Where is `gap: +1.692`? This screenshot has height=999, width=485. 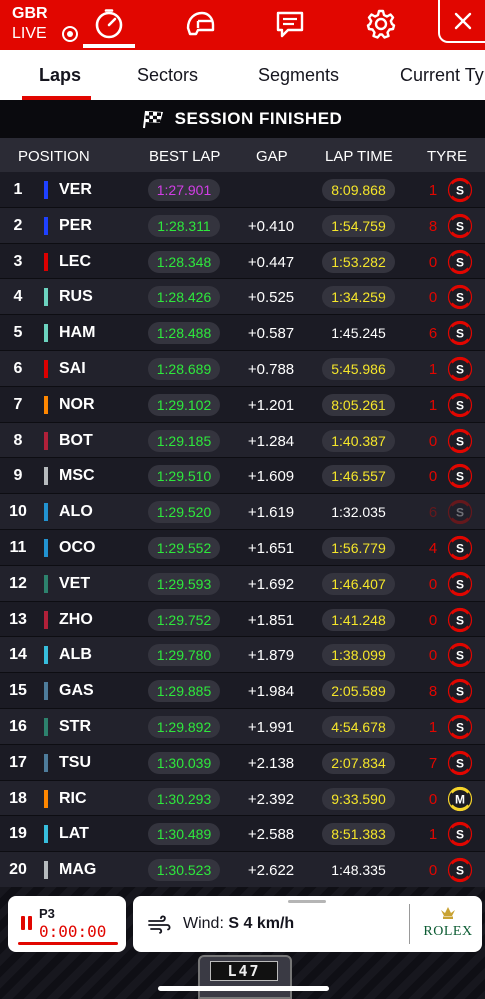 gap: +1.692 is located at coordinates (271, 584).